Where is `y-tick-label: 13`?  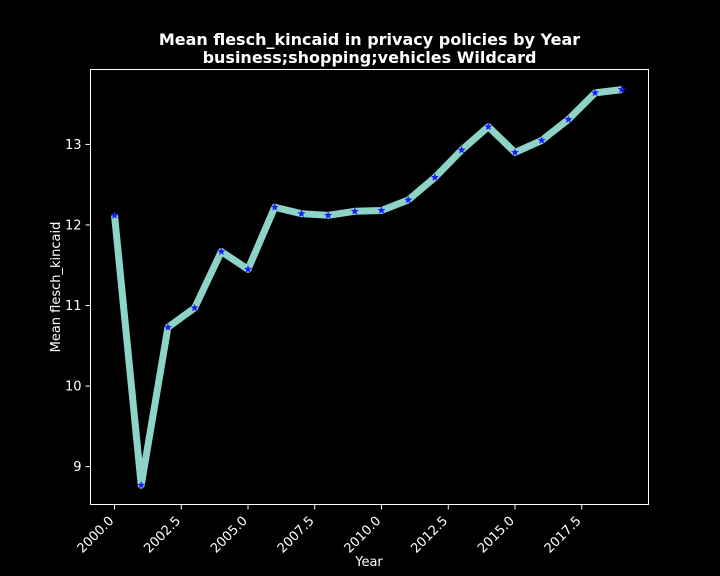 y-tick-label: 13 is located at coordinates (73, 145).